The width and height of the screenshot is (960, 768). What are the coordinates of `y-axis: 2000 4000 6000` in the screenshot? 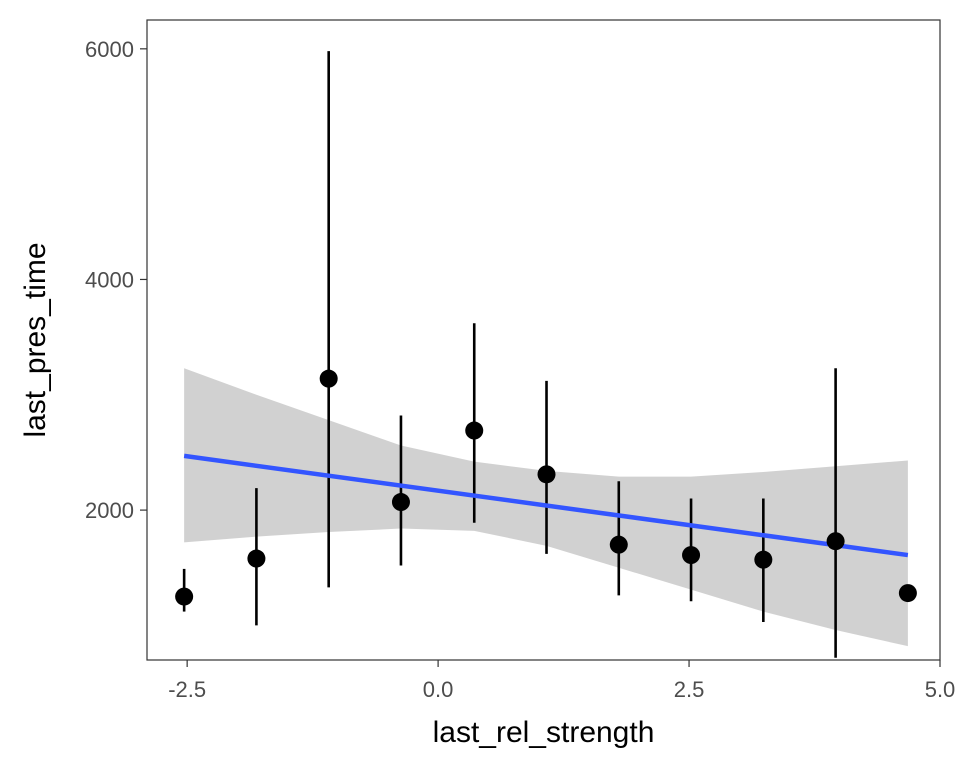 It's located at (116, 280).